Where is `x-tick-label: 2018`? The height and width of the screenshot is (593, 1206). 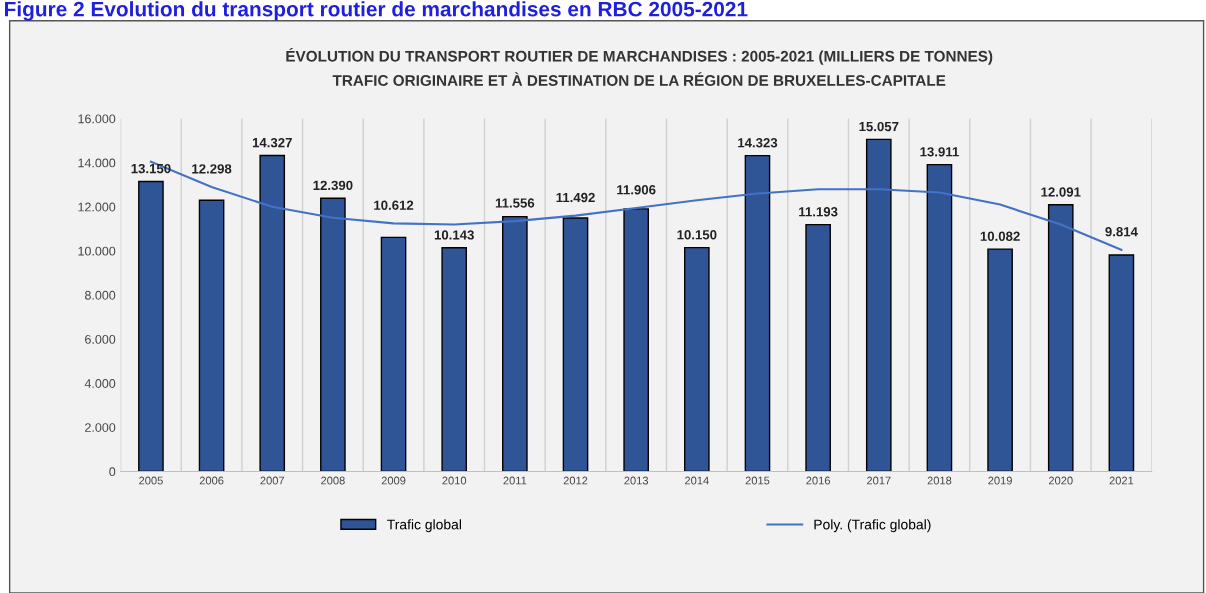 x-tick-label: 2018 is located at coordinates (939, 480).